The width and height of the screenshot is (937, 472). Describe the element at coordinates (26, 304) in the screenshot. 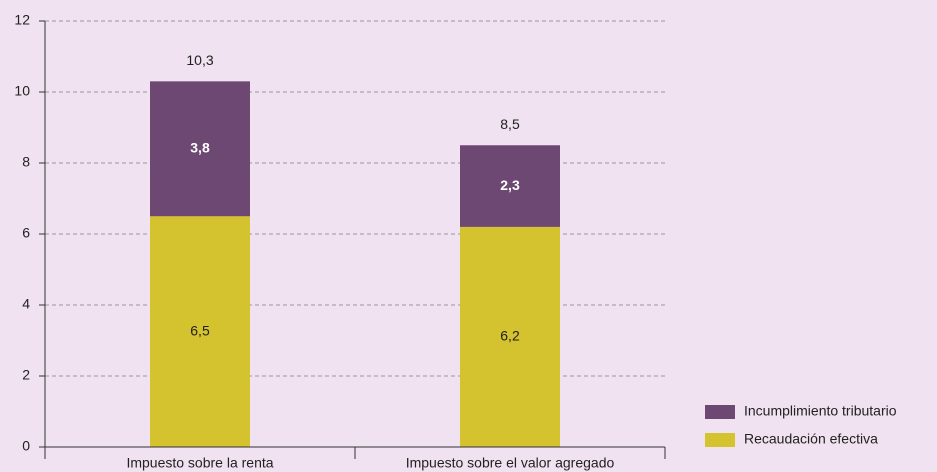

I see `y-tick-label: 4` at that location.